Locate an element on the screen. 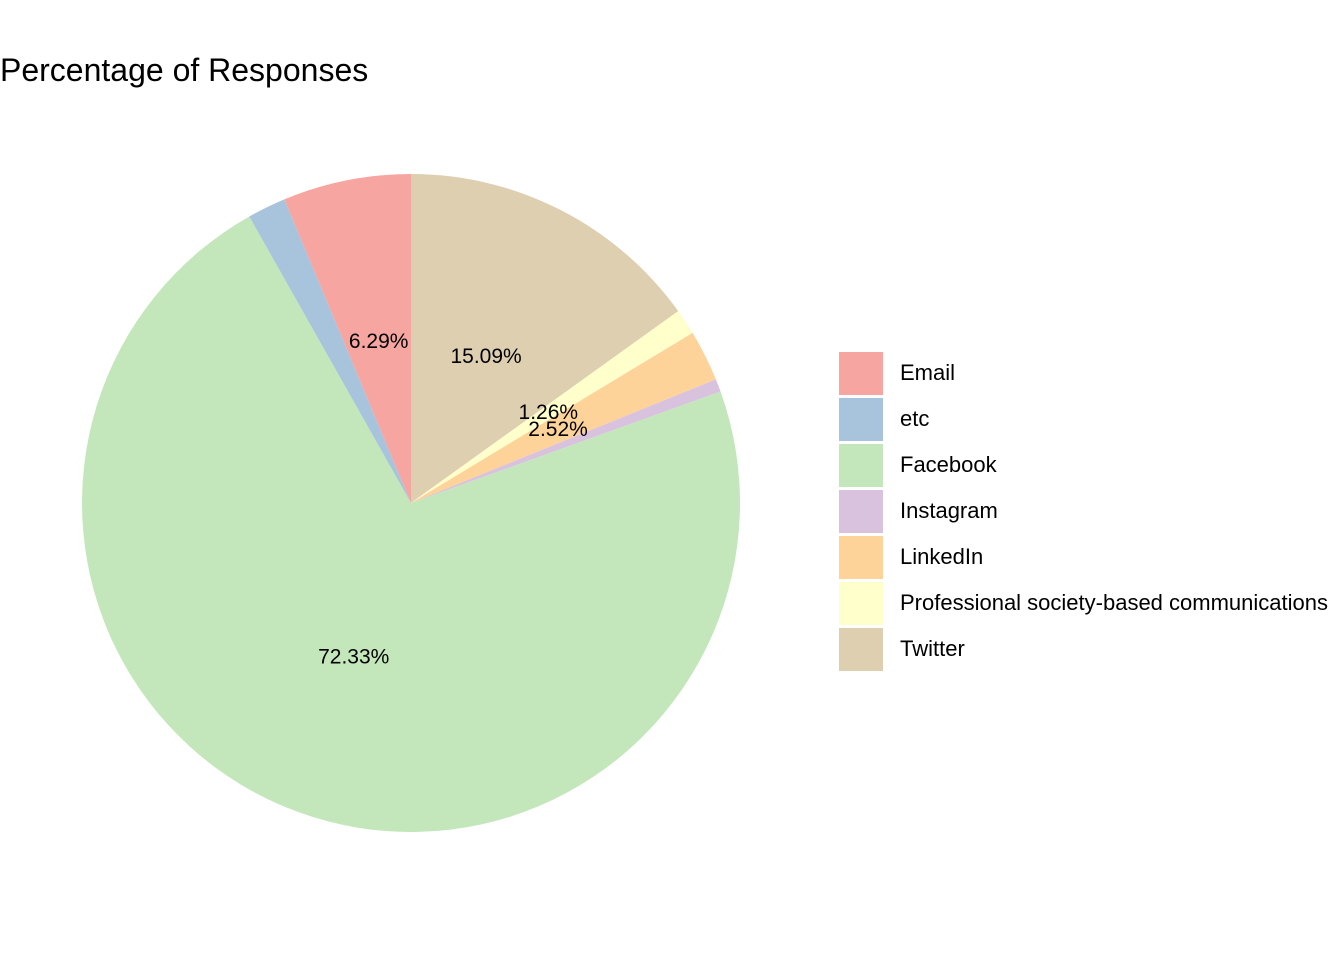 The height and width of the screenshot is (960, 1344). legend-key-instagram is located at coordinates (861, 511).